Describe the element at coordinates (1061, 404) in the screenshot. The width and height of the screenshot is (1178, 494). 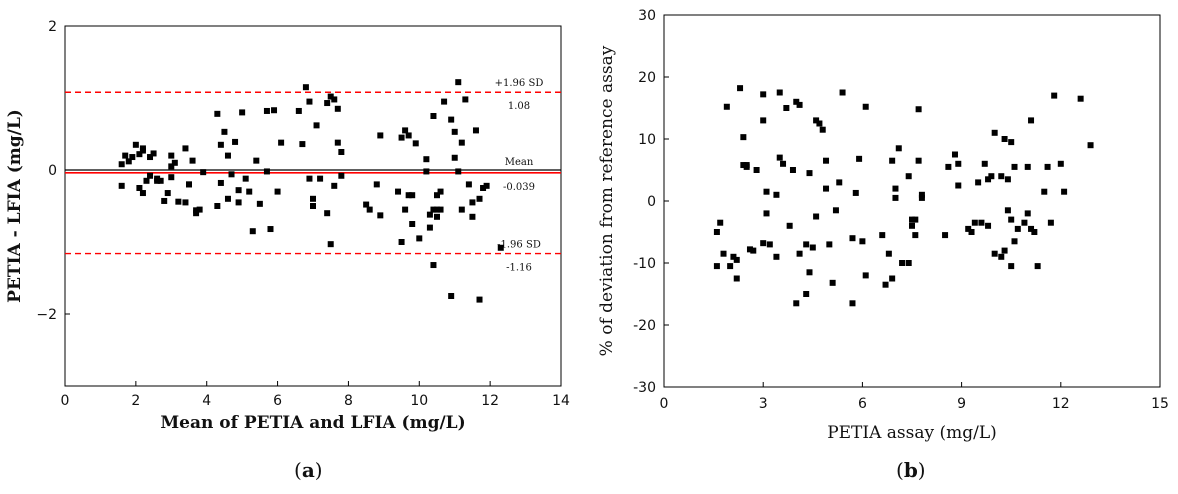
I see `panel-b-x-tick-label: 12` at that location.